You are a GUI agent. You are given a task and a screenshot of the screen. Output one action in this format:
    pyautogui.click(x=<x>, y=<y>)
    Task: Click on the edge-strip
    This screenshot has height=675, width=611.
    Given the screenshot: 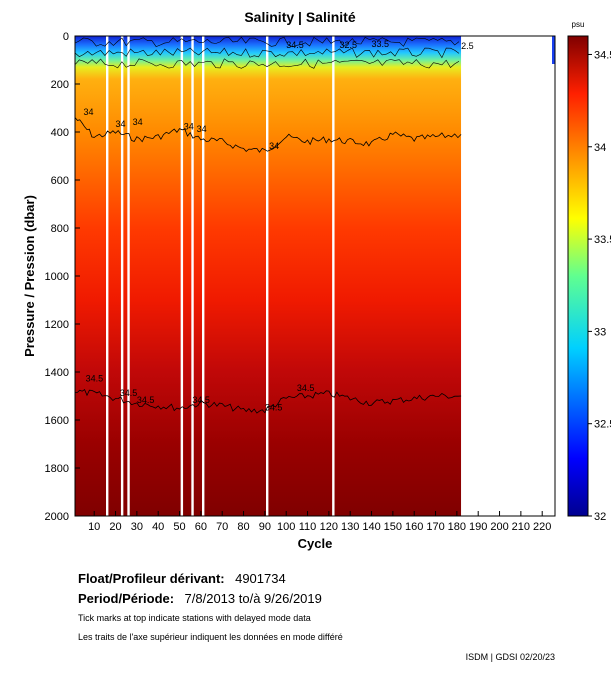 What is the action you would take?
    pyautogui.click(x=553, y=50)
    